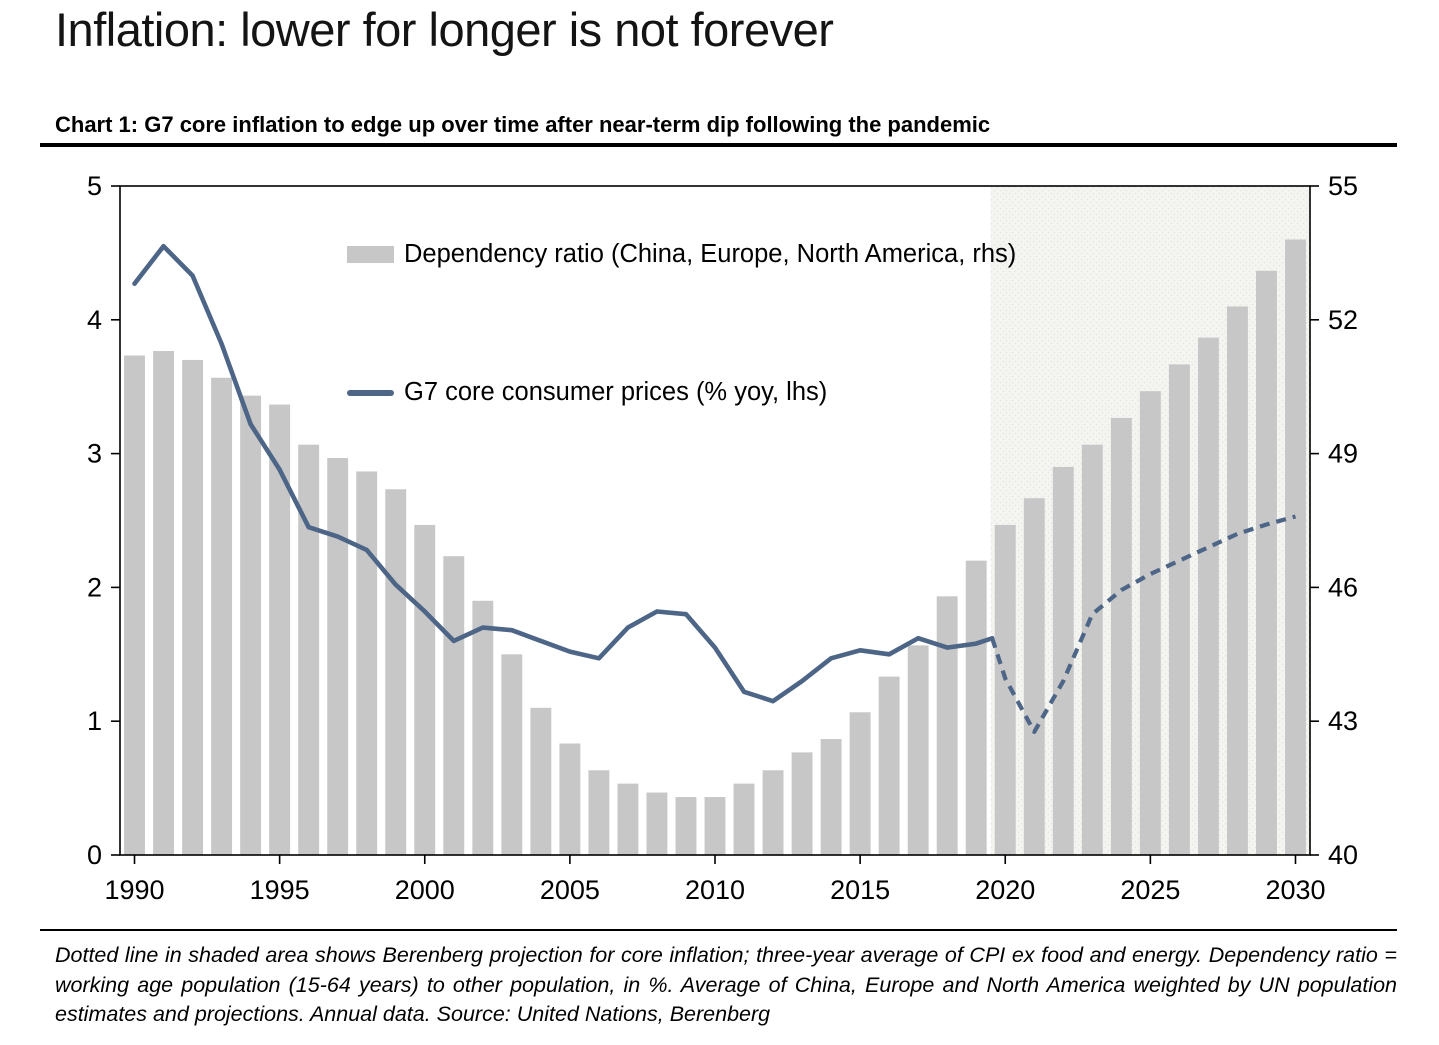  I want to click on x-axis-tick-label: 1990, so click(134, 890).